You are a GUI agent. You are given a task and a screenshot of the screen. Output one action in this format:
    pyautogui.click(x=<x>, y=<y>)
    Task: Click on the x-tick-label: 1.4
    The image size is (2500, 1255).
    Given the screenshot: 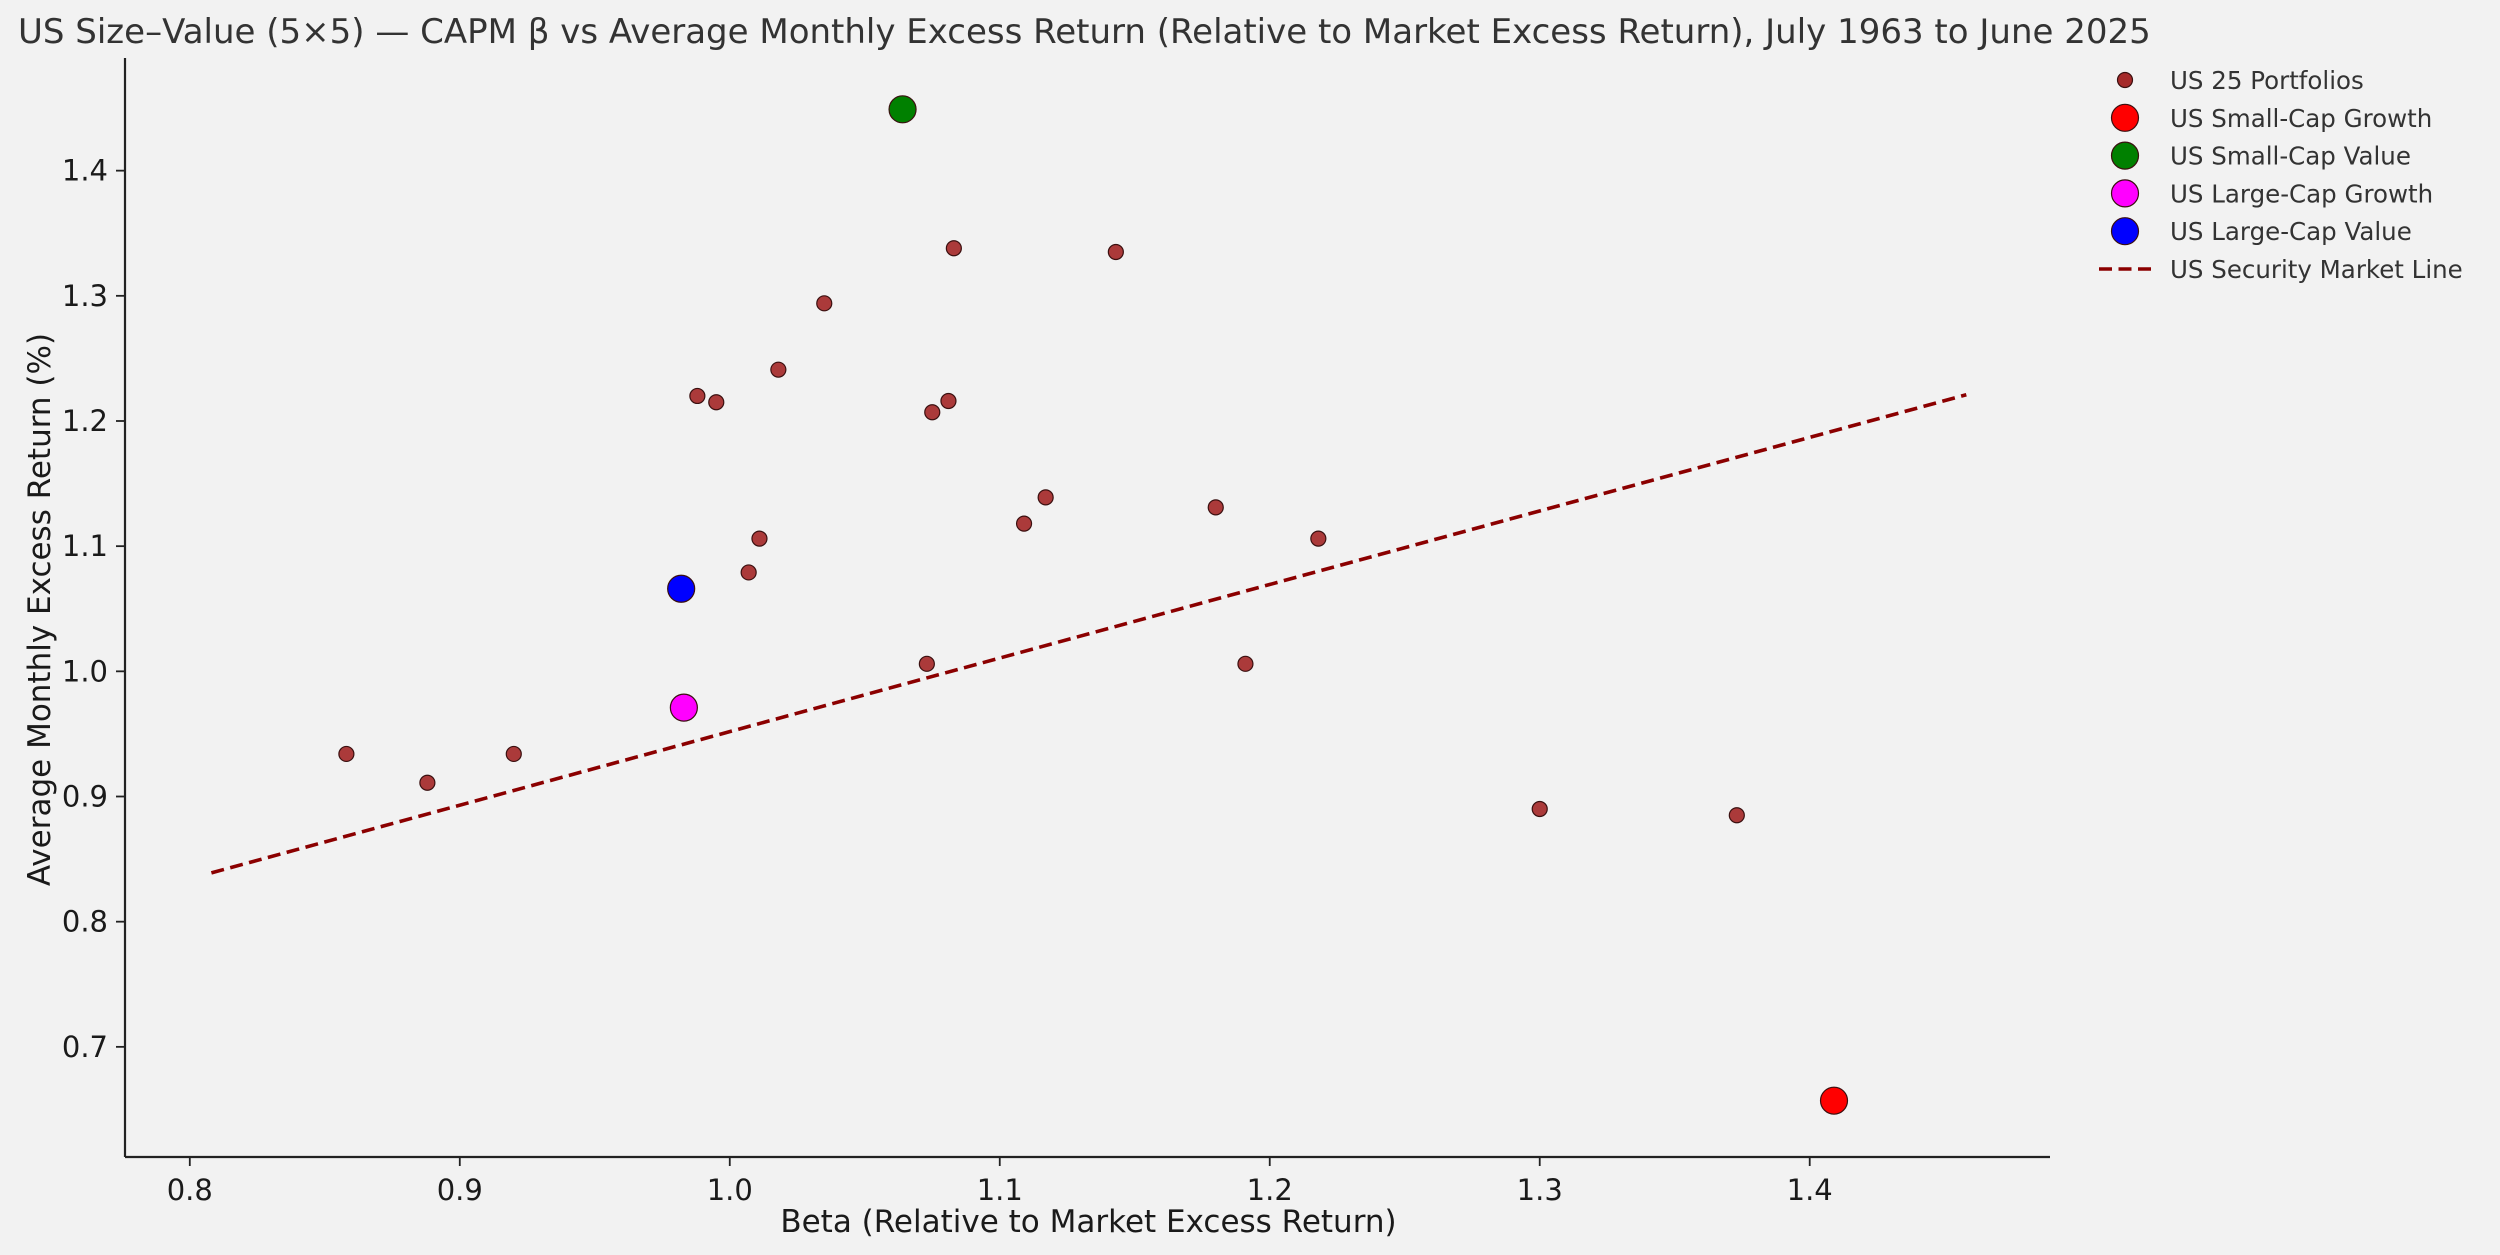 What is the action you would take?
    pyautogui.click(x=1810, y=1190)
    